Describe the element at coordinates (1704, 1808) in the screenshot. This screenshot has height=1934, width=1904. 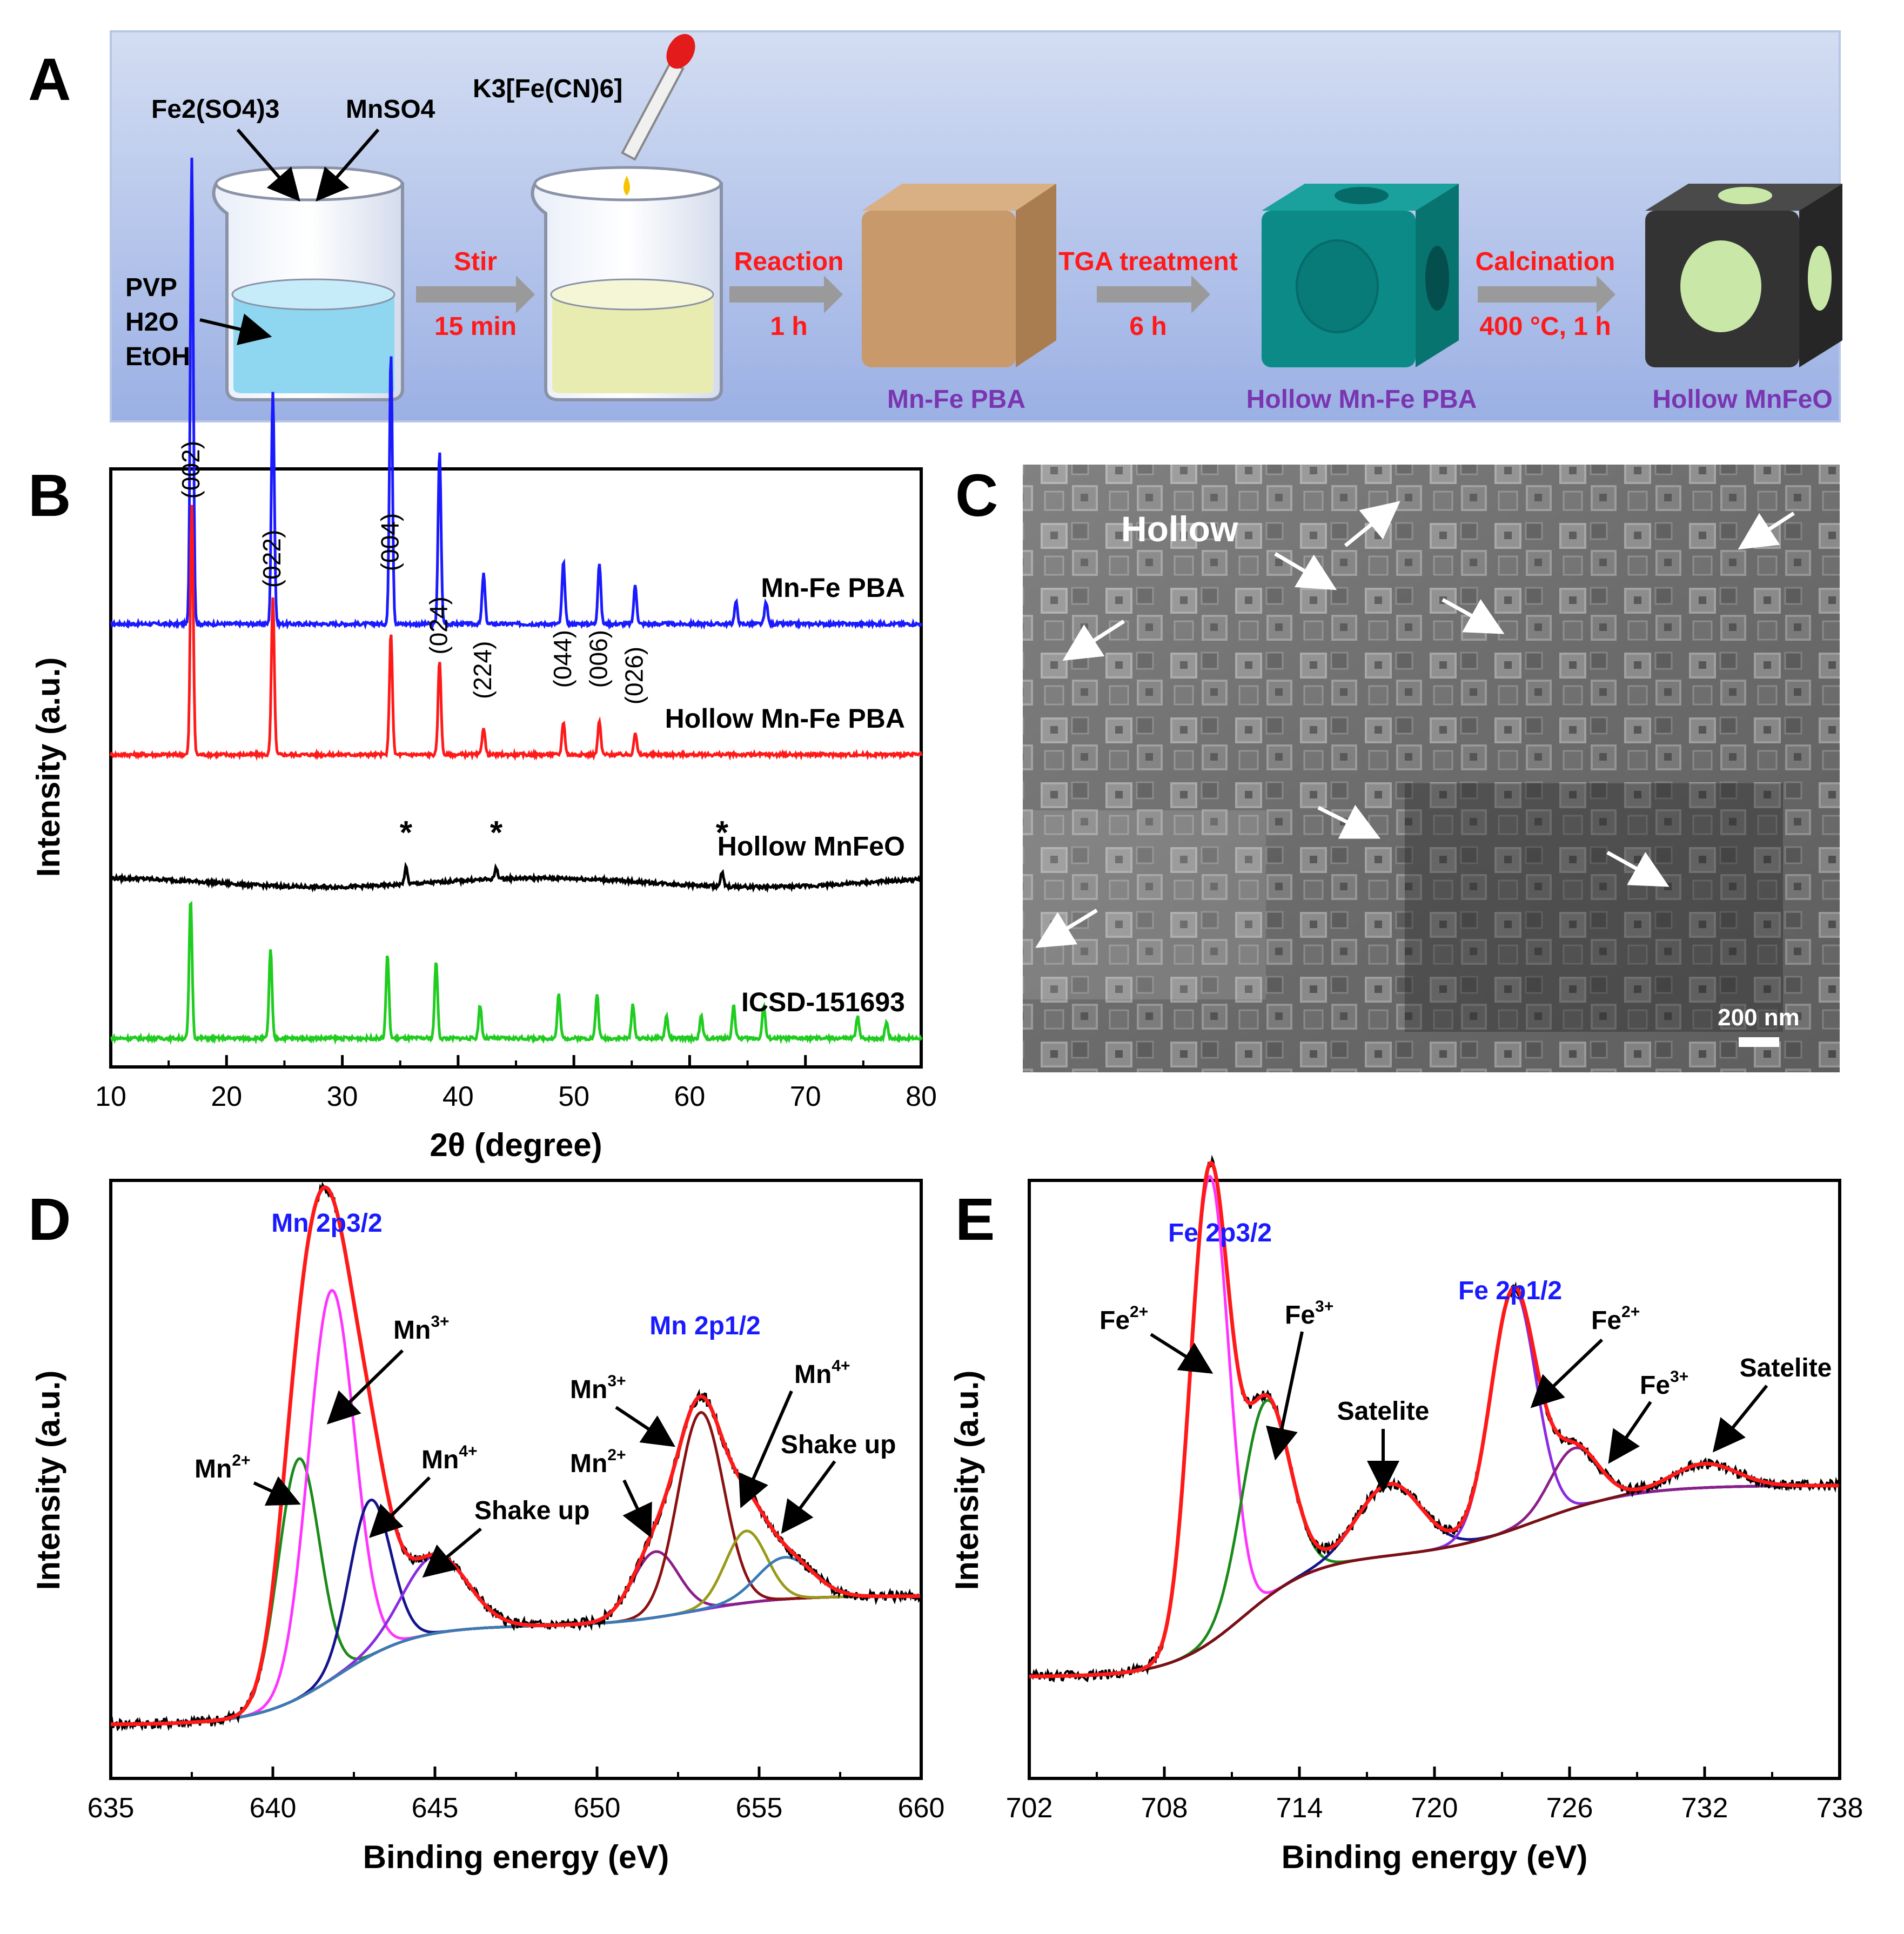
I see `e-tick-label-732: 732` at that location.